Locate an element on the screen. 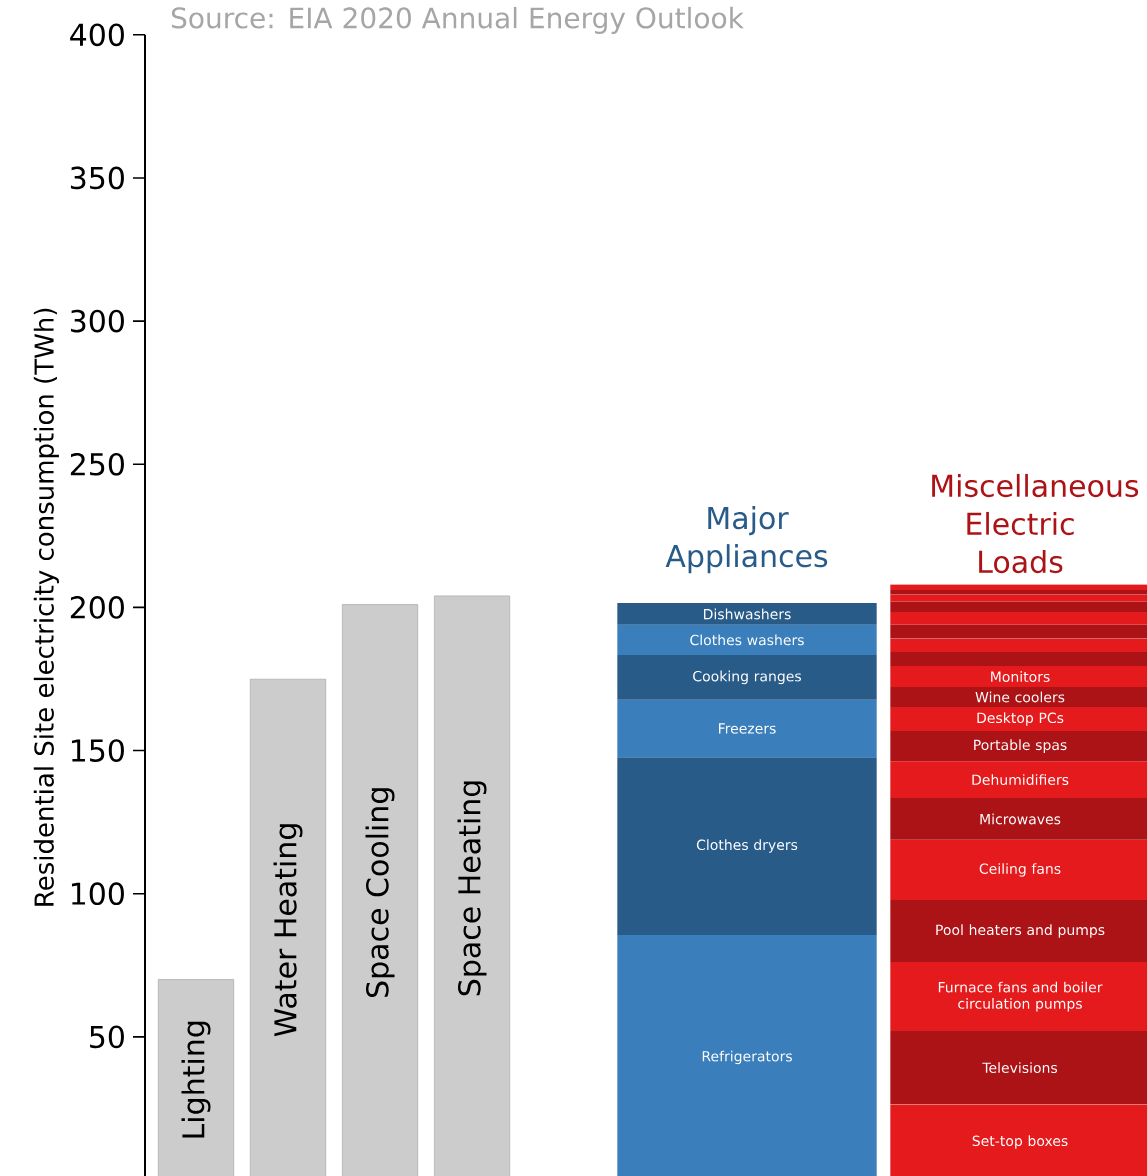 The height and width of the screenshot is (1176, 1147). series-label: Monitors is located at coordinates (1020, 676).